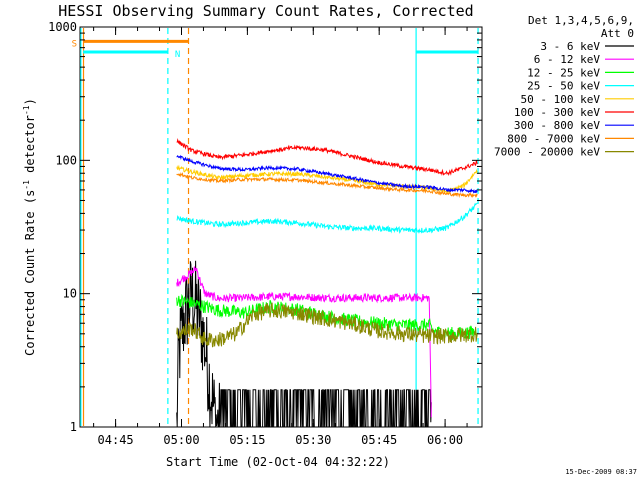  What do you see at coordinates (66, 160) in the screenshot?
I see `y-tick-label: 100` at bounding box center [66, 160].